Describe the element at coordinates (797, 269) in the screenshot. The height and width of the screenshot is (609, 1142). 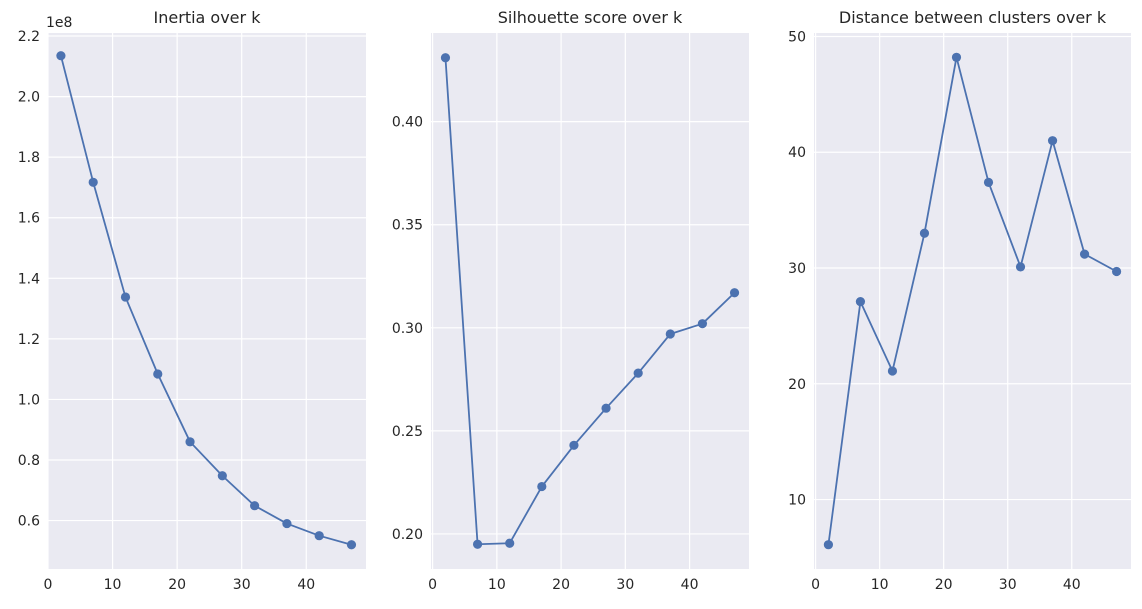
I see `y-tick-label: 30` at that location.